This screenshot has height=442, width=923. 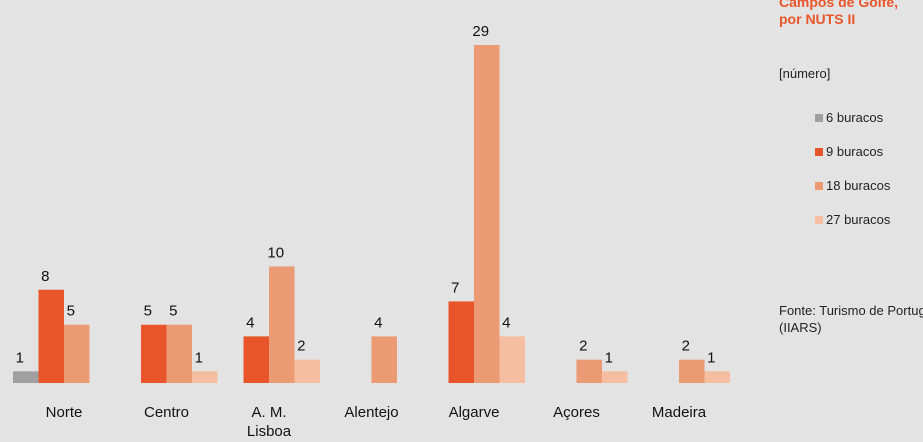 I want to click on legend-label: 9 buracos, so click(x=855, y=151).